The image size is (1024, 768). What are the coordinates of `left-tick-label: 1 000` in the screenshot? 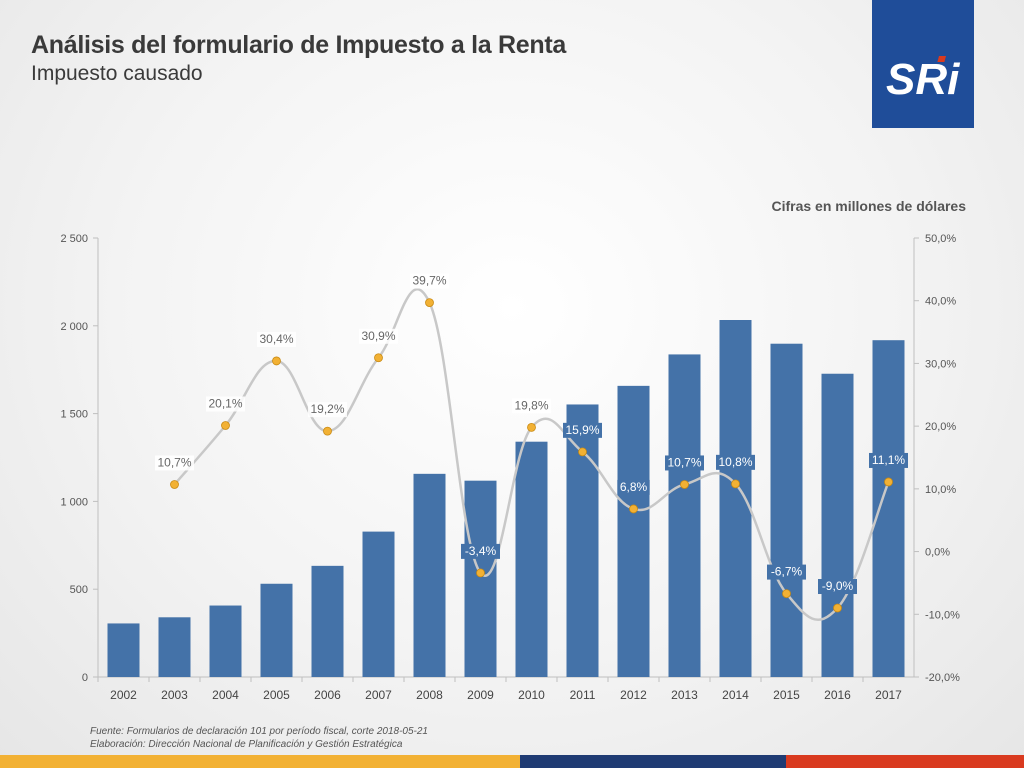 It's located at (74, 502).